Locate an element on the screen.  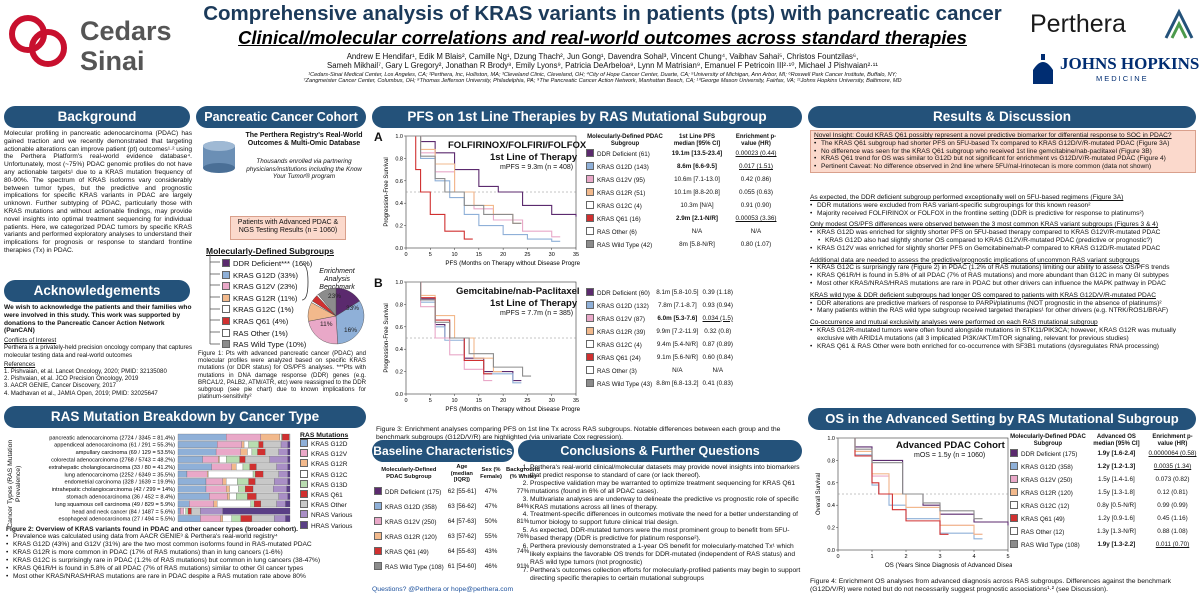
row-median: 19.1m [13.5-23.4] is located at coordinates (697, 154).